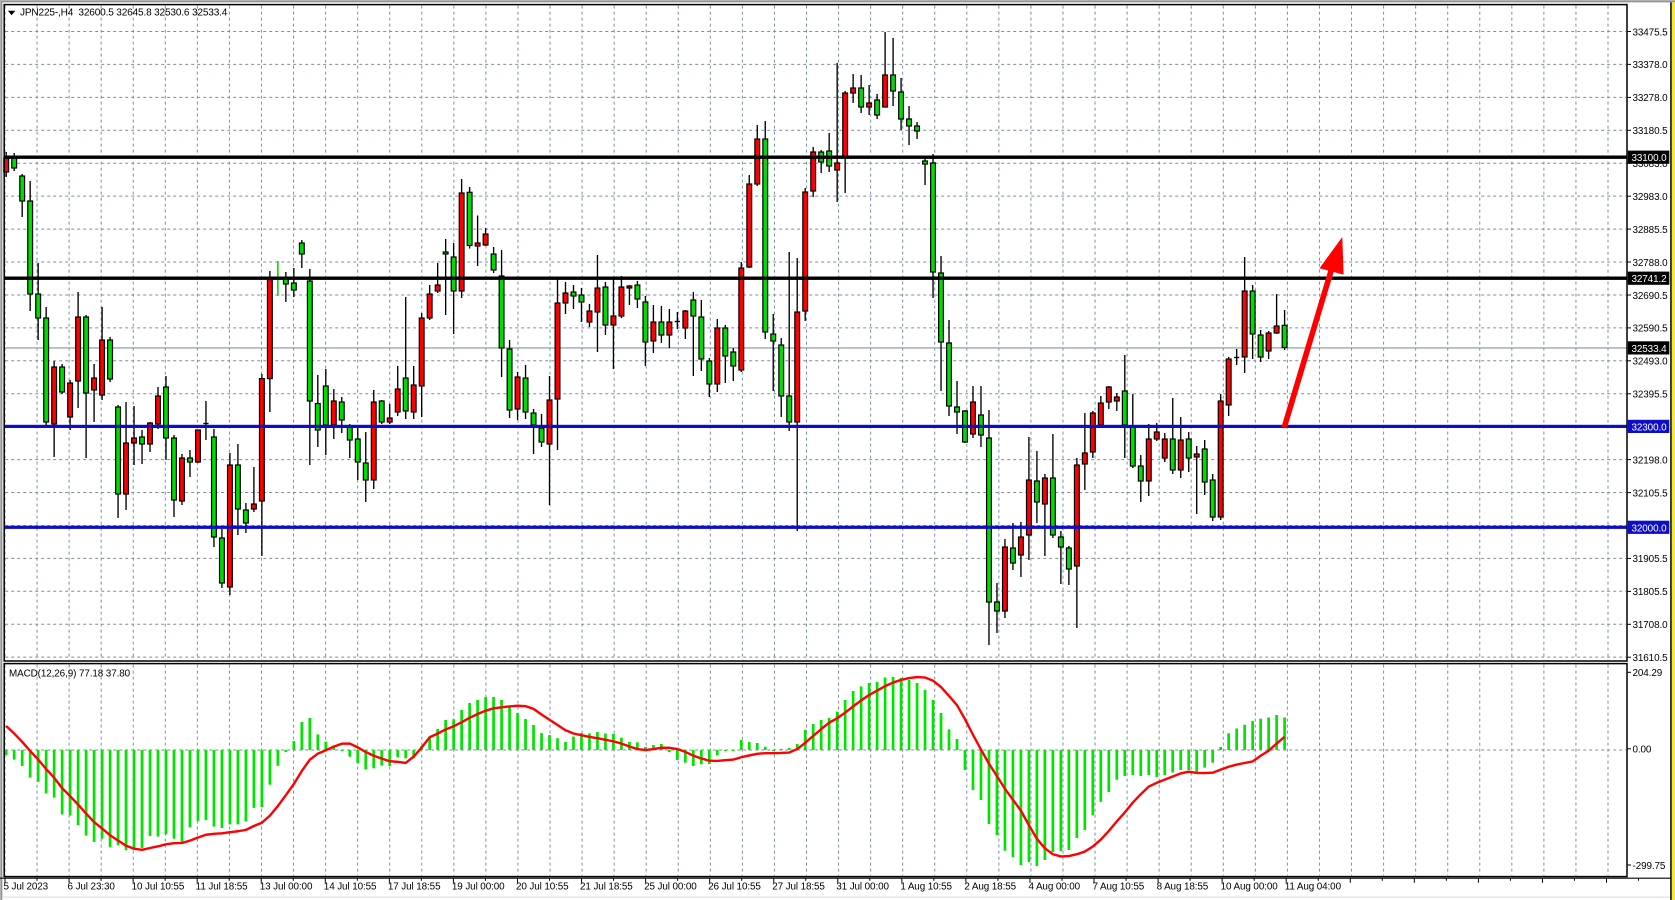  What do you see at coordinates (1651, 296) in the screenshot?
I see `svg-text: 32690.5` at bounding box center [1651, 296].